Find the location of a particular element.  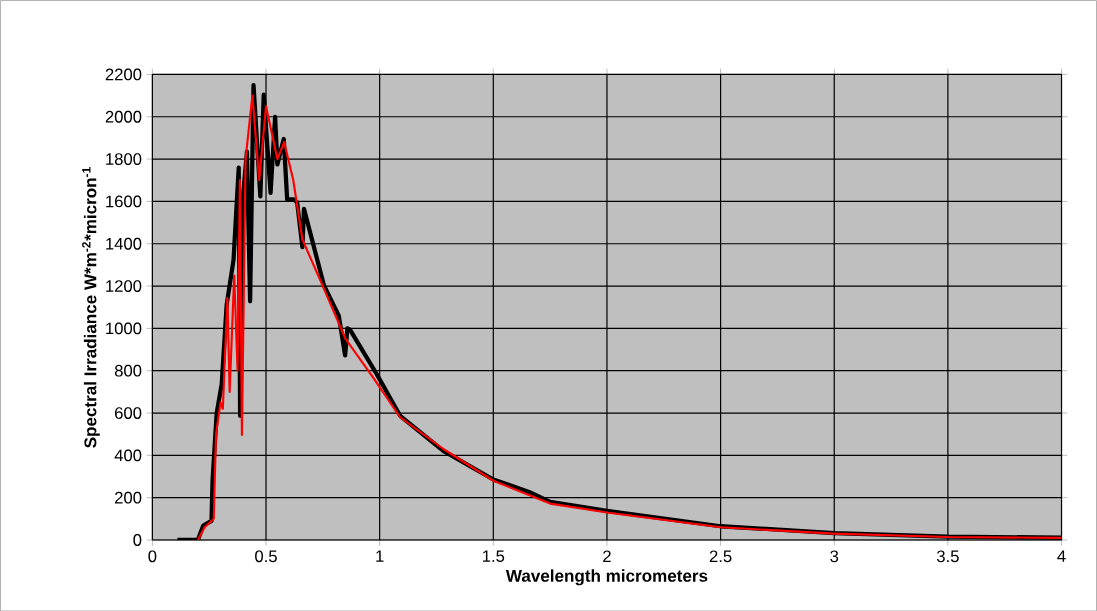

x-tick-label: 3.5 is located at coordinates (947, 556).